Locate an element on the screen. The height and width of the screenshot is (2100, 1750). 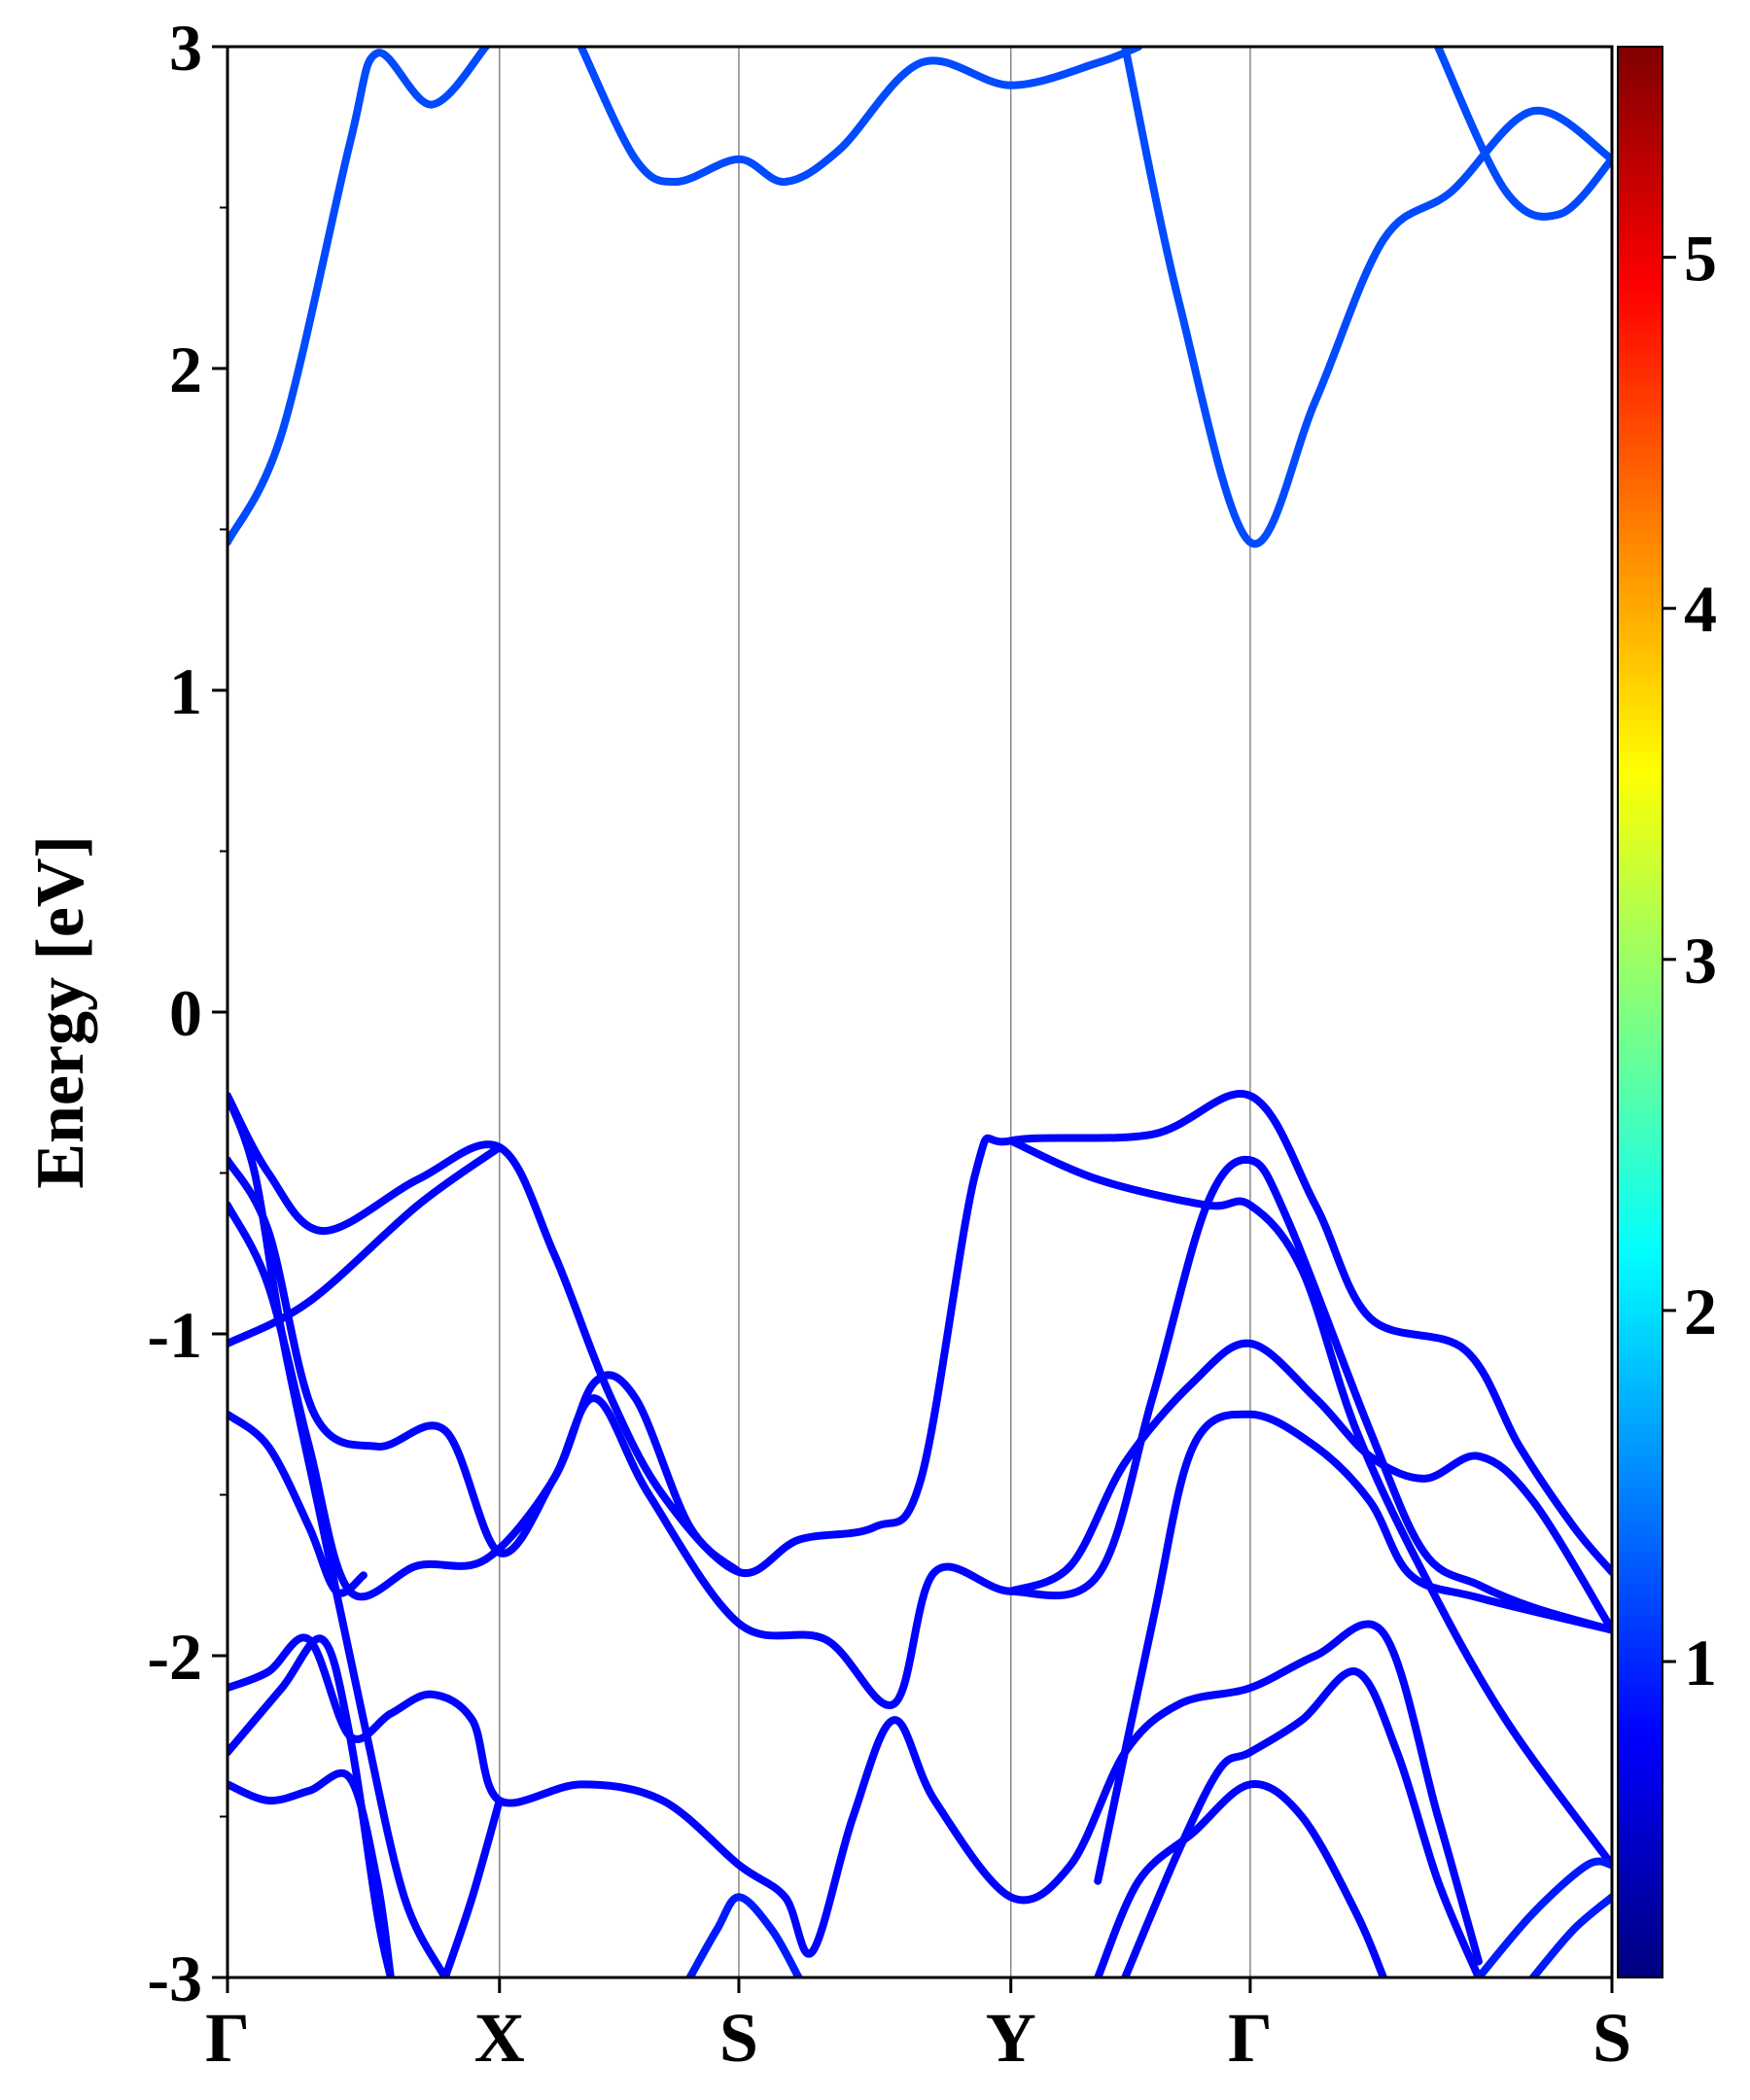
y-tick-label: 3 is located at coordinates (185, 48).